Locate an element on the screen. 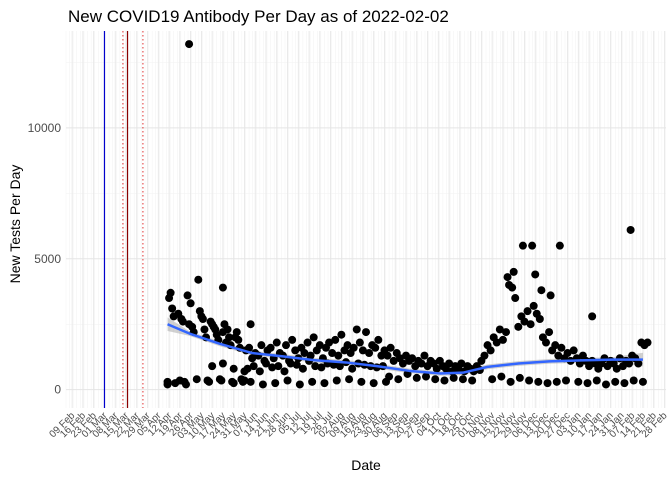  y-tick-label: 5000 is located at coordinates (47, 259).